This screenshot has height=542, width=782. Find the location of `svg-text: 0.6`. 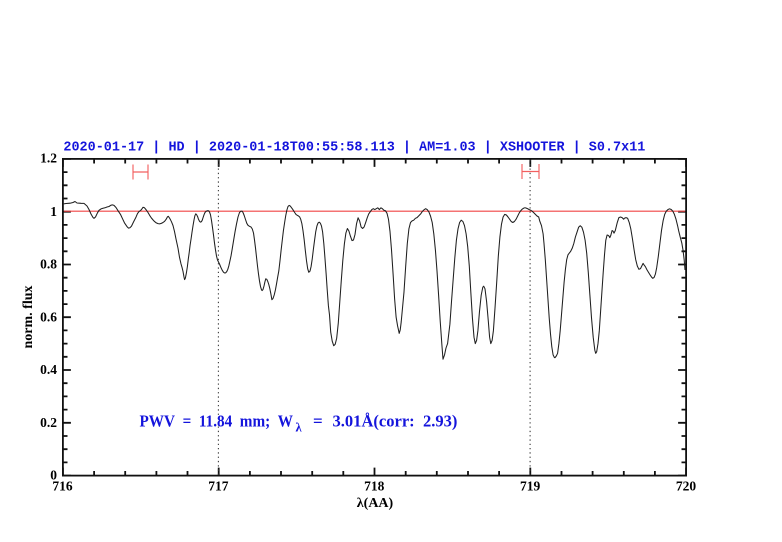

svg-text: 0.6 is located at coordinates (48, 316).